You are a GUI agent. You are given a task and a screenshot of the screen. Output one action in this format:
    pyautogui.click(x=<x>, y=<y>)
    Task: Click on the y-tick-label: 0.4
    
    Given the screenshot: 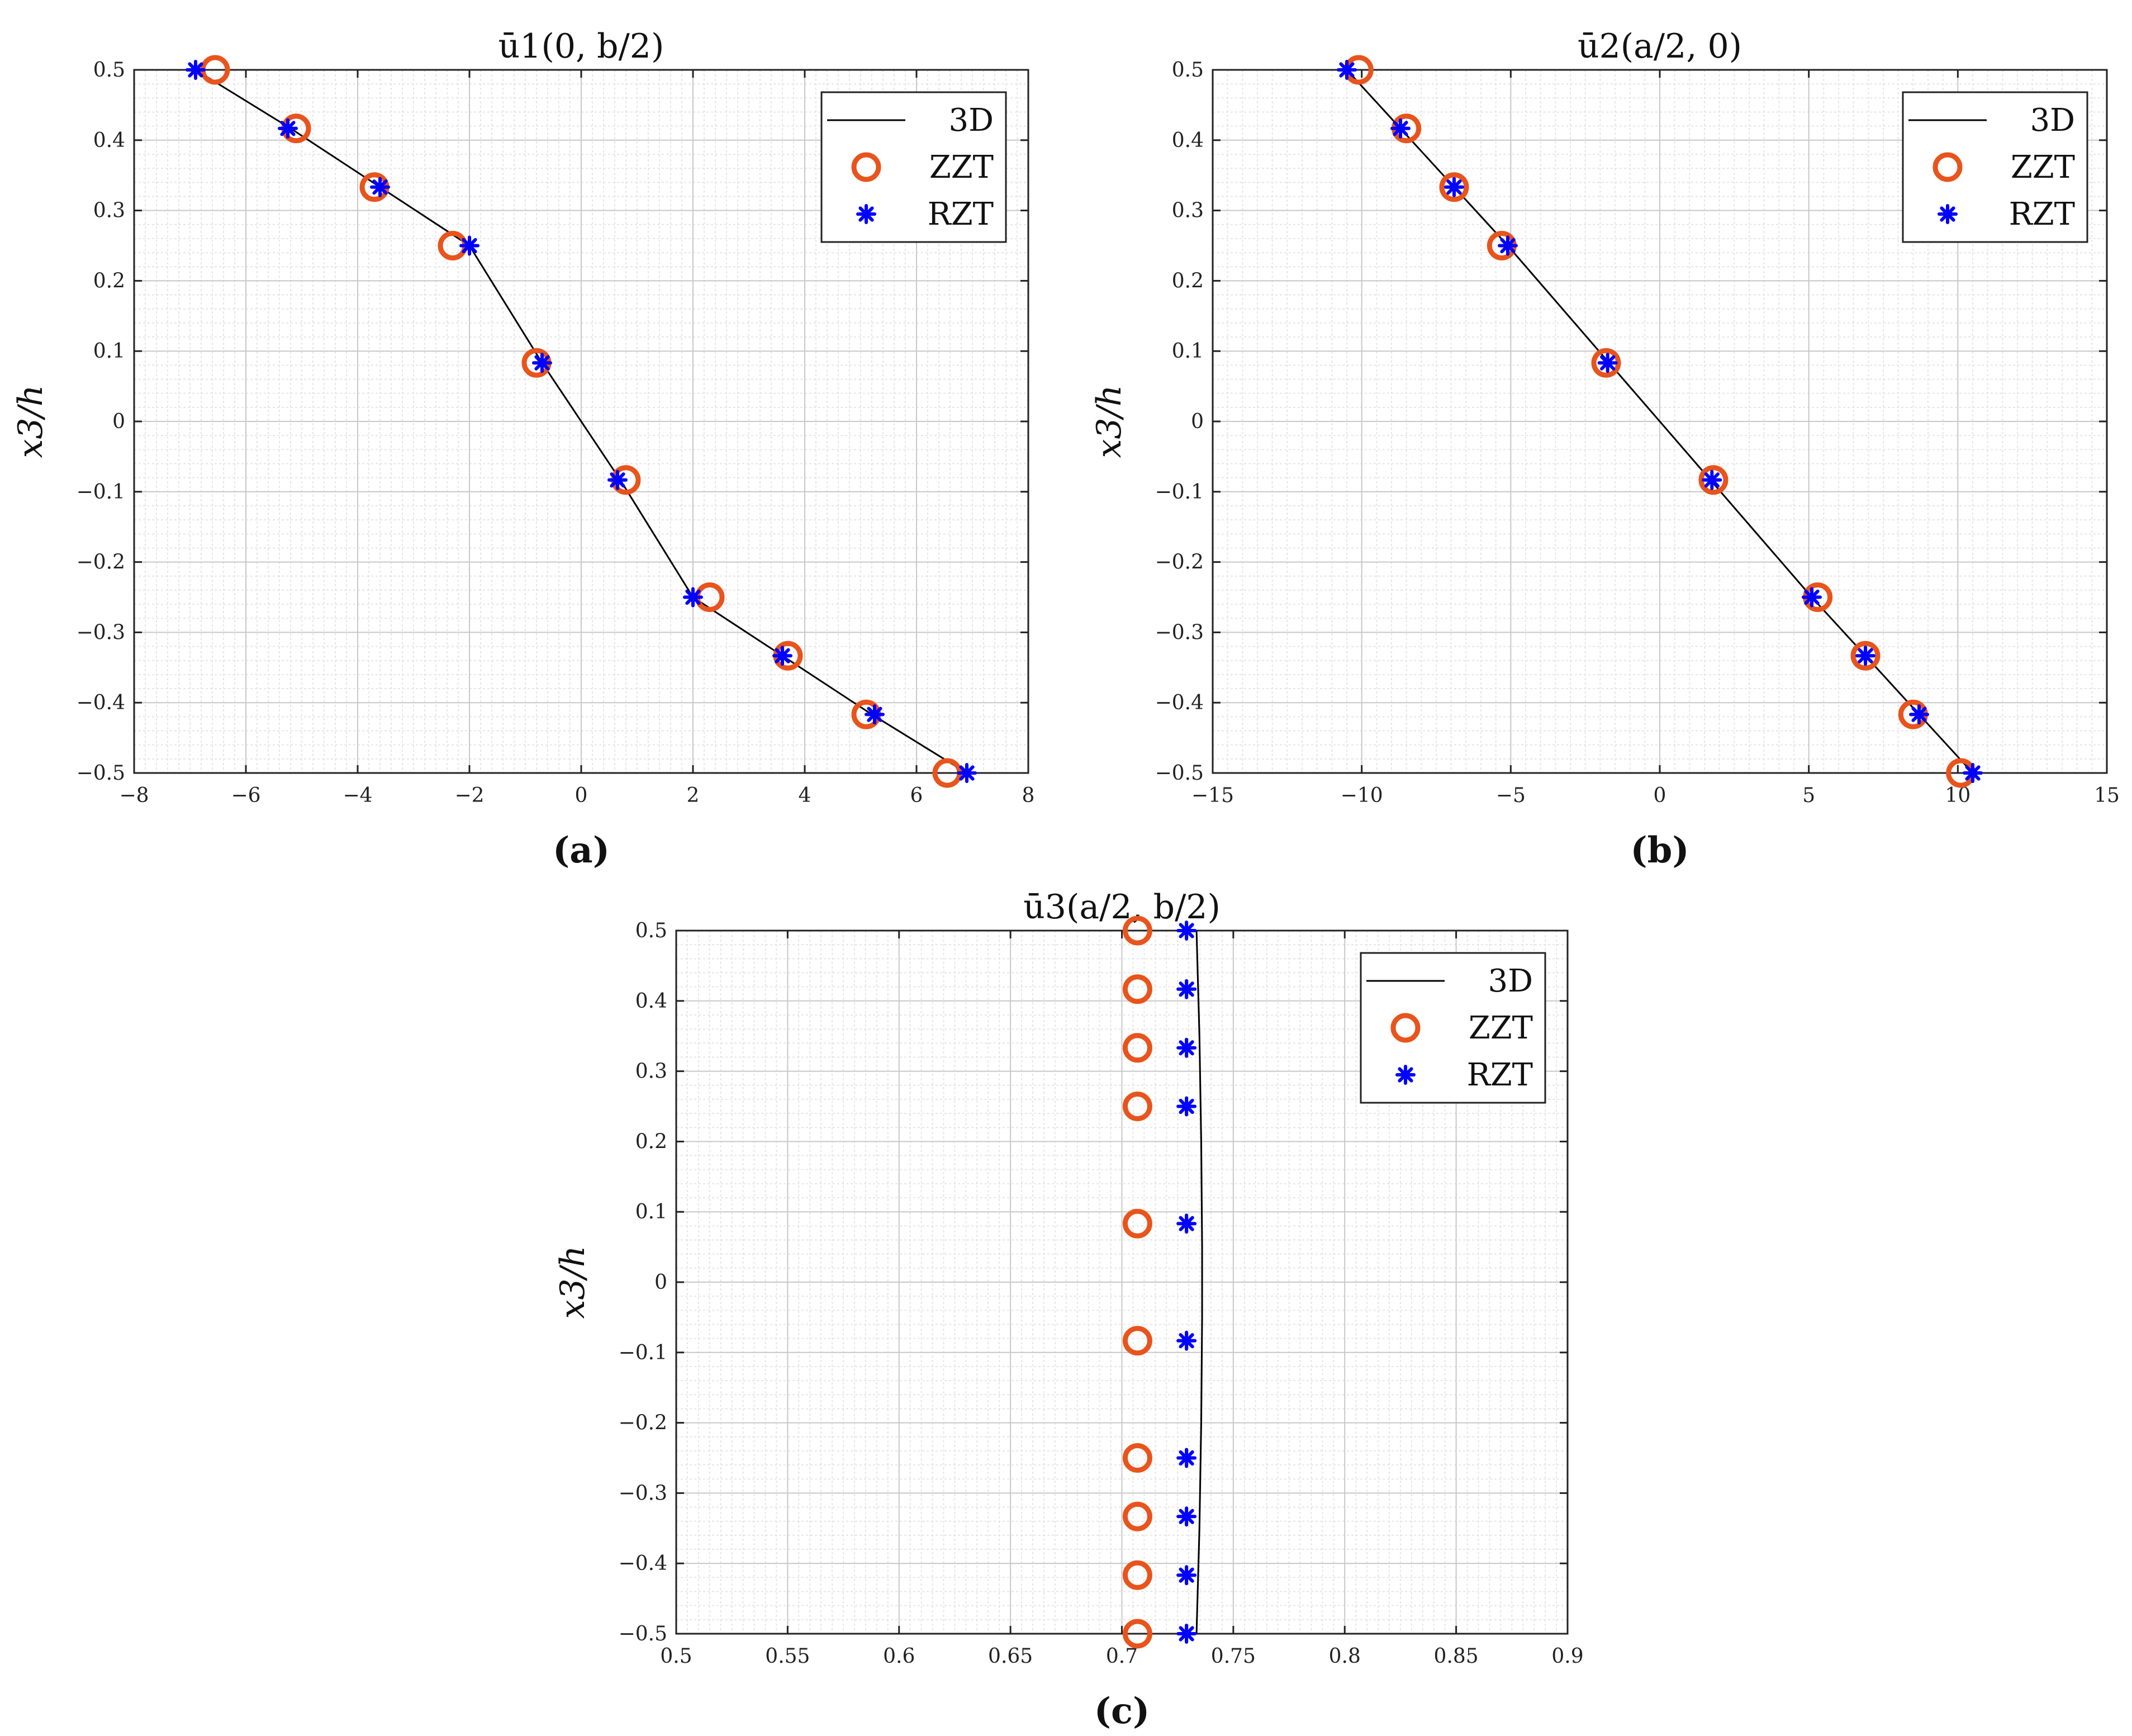 What is the action you would take?
    pyautogui.click(x=1188, y=140)
    